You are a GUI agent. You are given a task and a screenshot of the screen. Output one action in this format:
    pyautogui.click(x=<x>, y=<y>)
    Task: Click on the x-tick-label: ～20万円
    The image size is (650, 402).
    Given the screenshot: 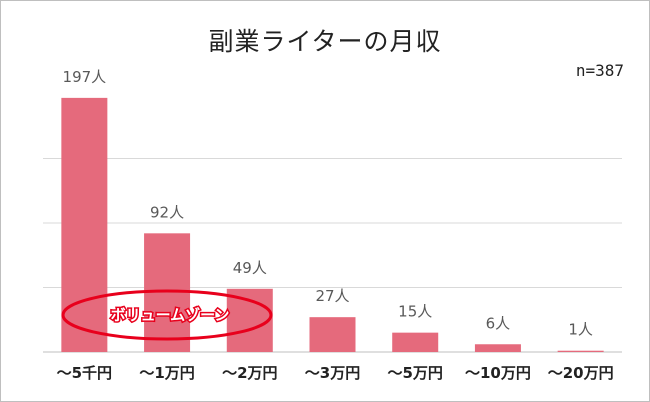 What is the action you would take?
    pyautogui.click(x=581, y=373)
    